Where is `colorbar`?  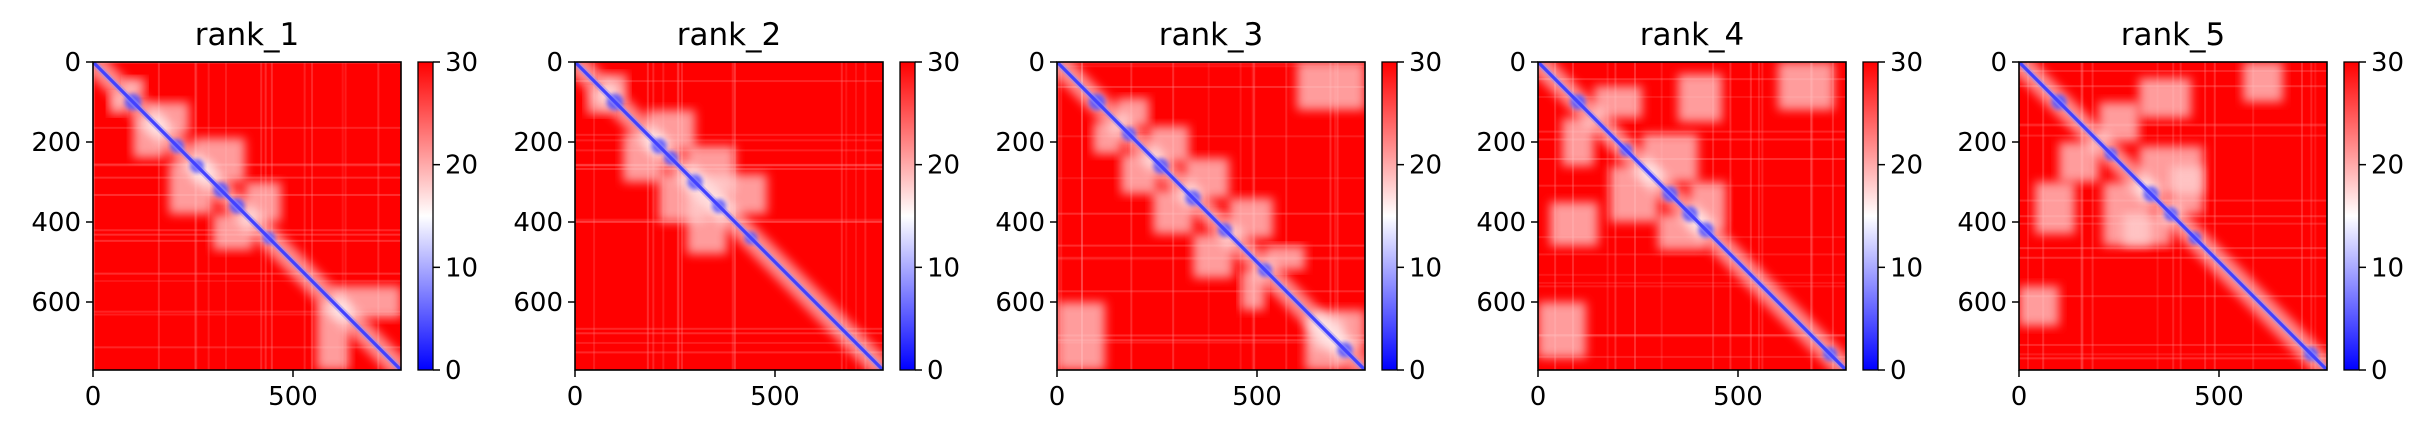 colorbar is located at coordinates (1870, 216).